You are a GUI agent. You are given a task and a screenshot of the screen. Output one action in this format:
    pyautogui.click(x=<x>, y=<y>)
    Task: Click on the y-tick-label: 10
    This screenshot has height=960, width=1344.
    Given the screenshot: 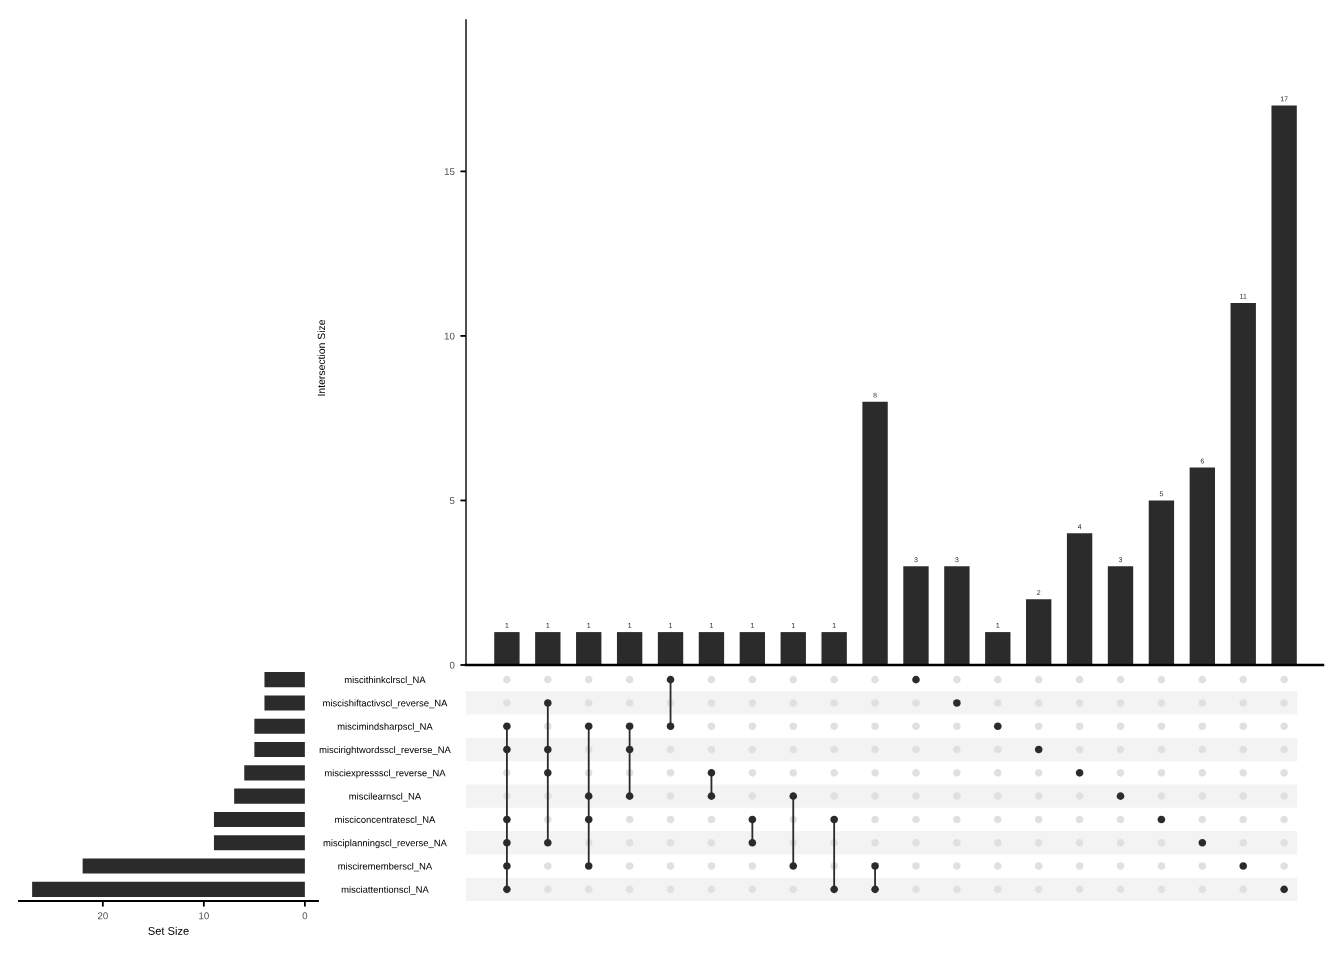 What is the action you would take?
    pyautogui.click(x=449, y=336)
    